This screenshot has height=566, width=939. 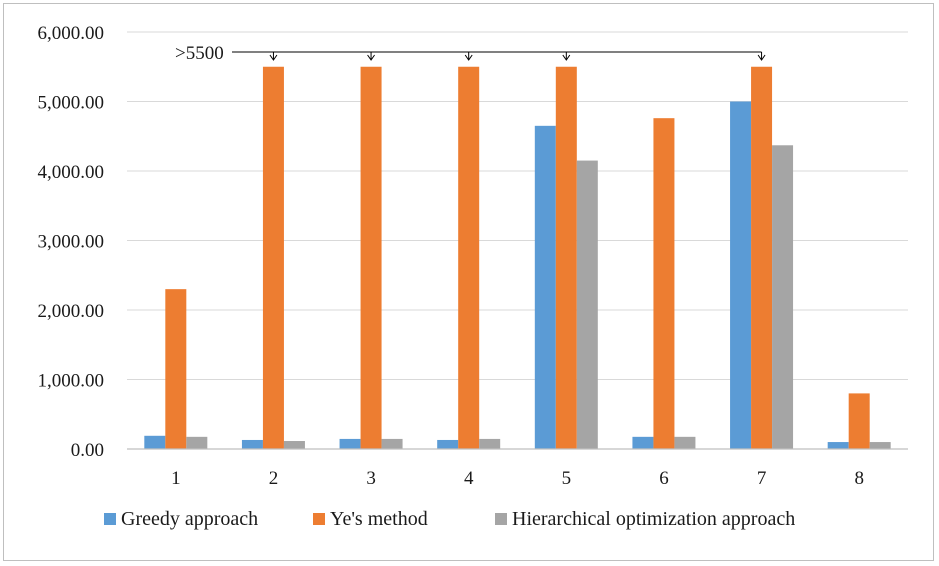 I want to click on x-tick-label: 7, so click(x=762, y=478).